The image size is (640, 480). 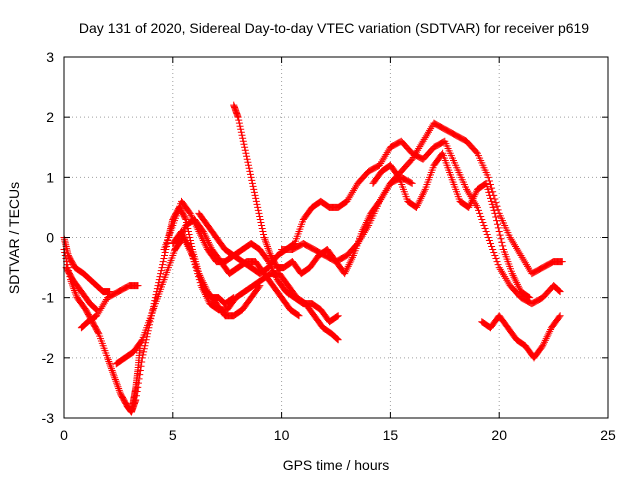 What do you see at coordinates (14, 238) in the screenshot?
I see `y-axis-label: SDTVAR / TECUs` at bounding box center [14, 238].